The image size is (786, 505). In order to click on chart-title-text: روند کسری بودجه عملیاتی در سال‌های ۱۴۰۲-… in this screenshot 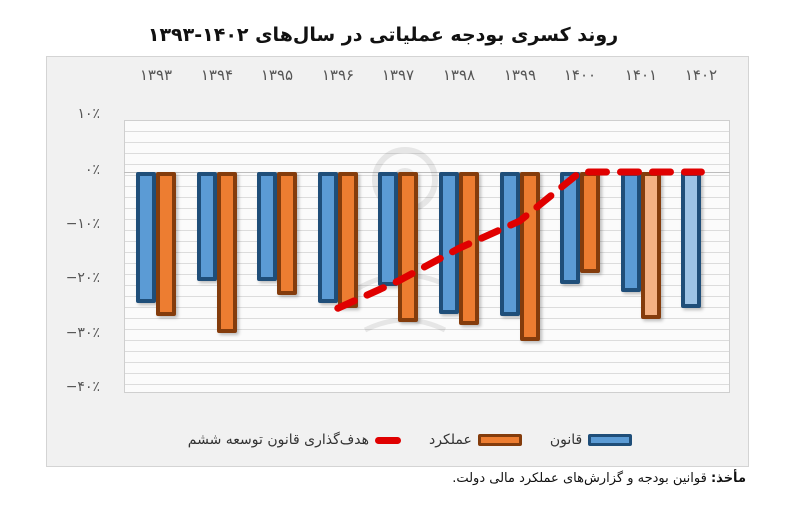, I will do `click(383, 35)`.